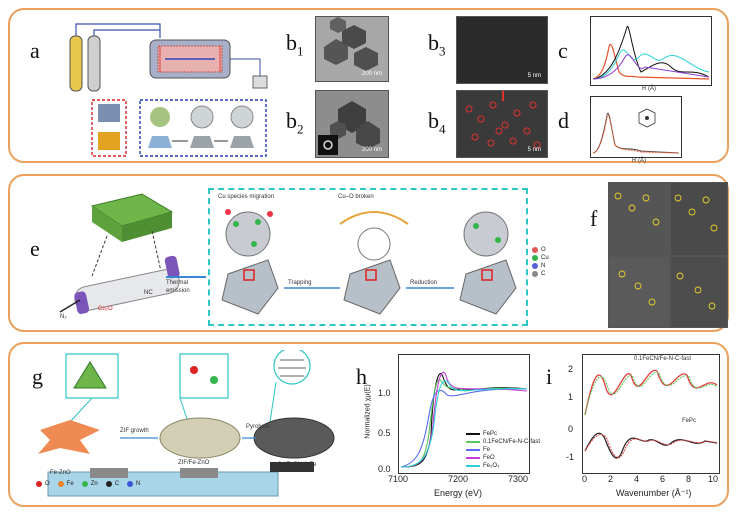  What do you see at coordinates (611, 479) in the screenshot?
I see `chart-i-xtick: 2` at bounding box center [611, 479].